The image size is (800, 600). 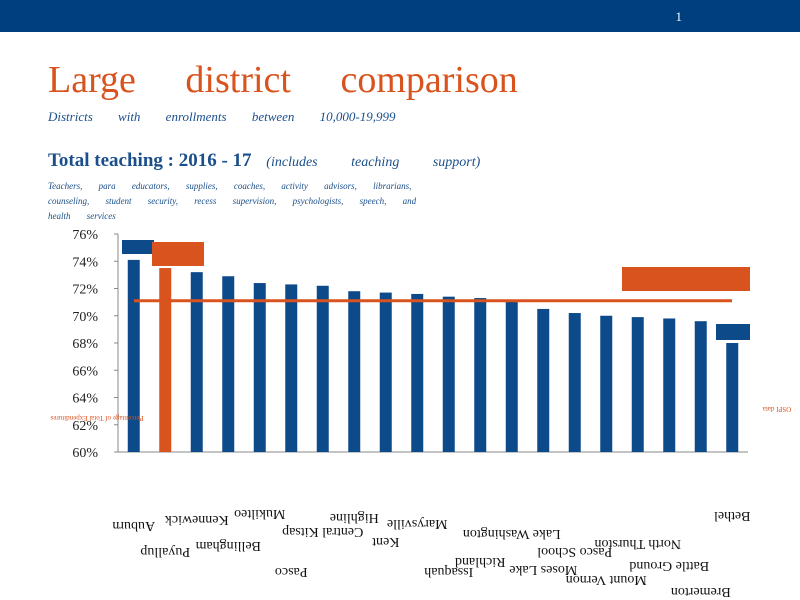 What do you see at coordinates (400, 16) in the screenshot?
I see `header-bar: 1` at bounding box center [400, 16].